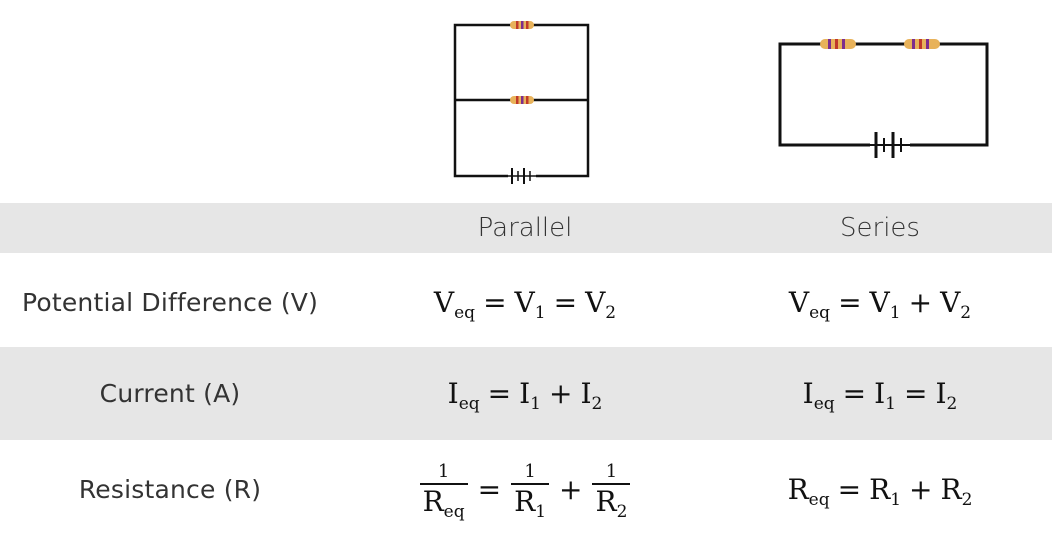 The image size is (1052, 539). I want to click on eq-current-series: Ieq = I1 = I2, so click(880, 393).